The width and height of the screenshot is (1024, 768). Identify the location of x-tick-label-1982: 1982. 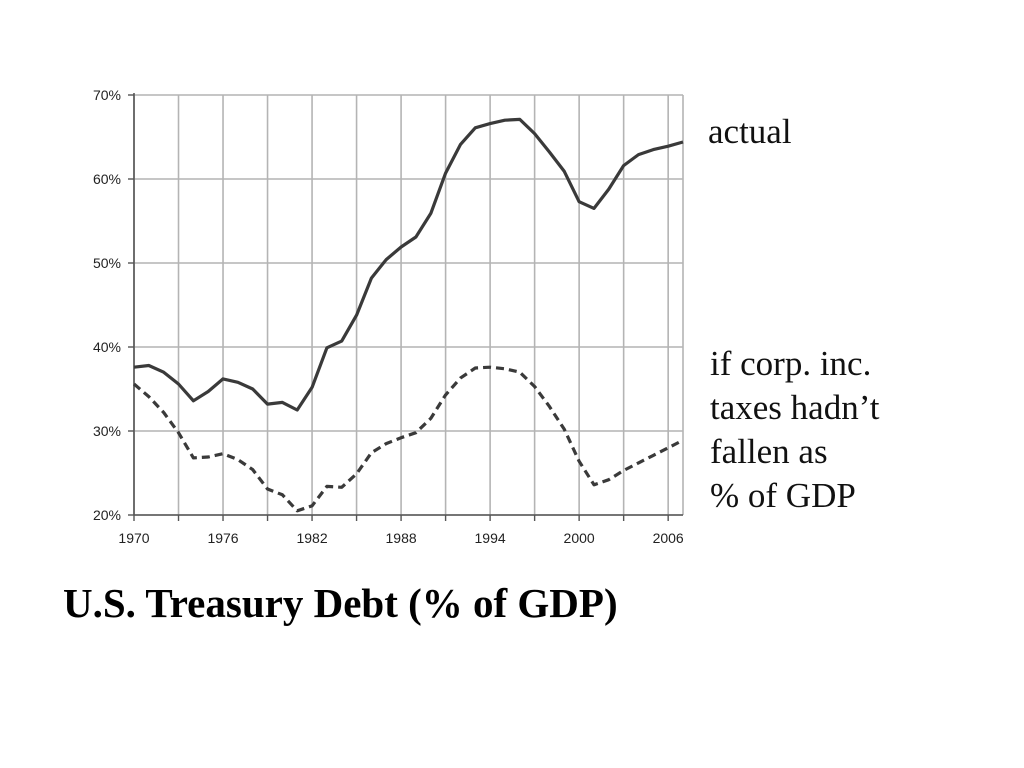
(311, 538).